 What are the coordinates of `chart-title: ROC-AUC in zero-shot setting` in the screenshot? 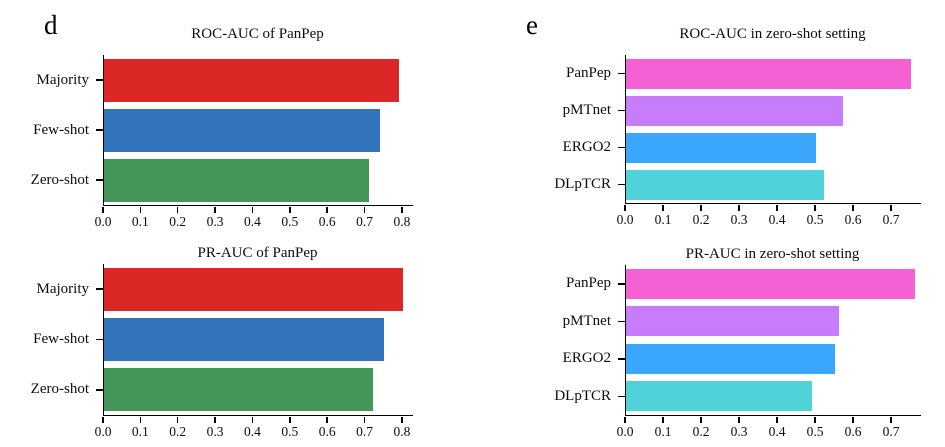 It's located at (772, 34).